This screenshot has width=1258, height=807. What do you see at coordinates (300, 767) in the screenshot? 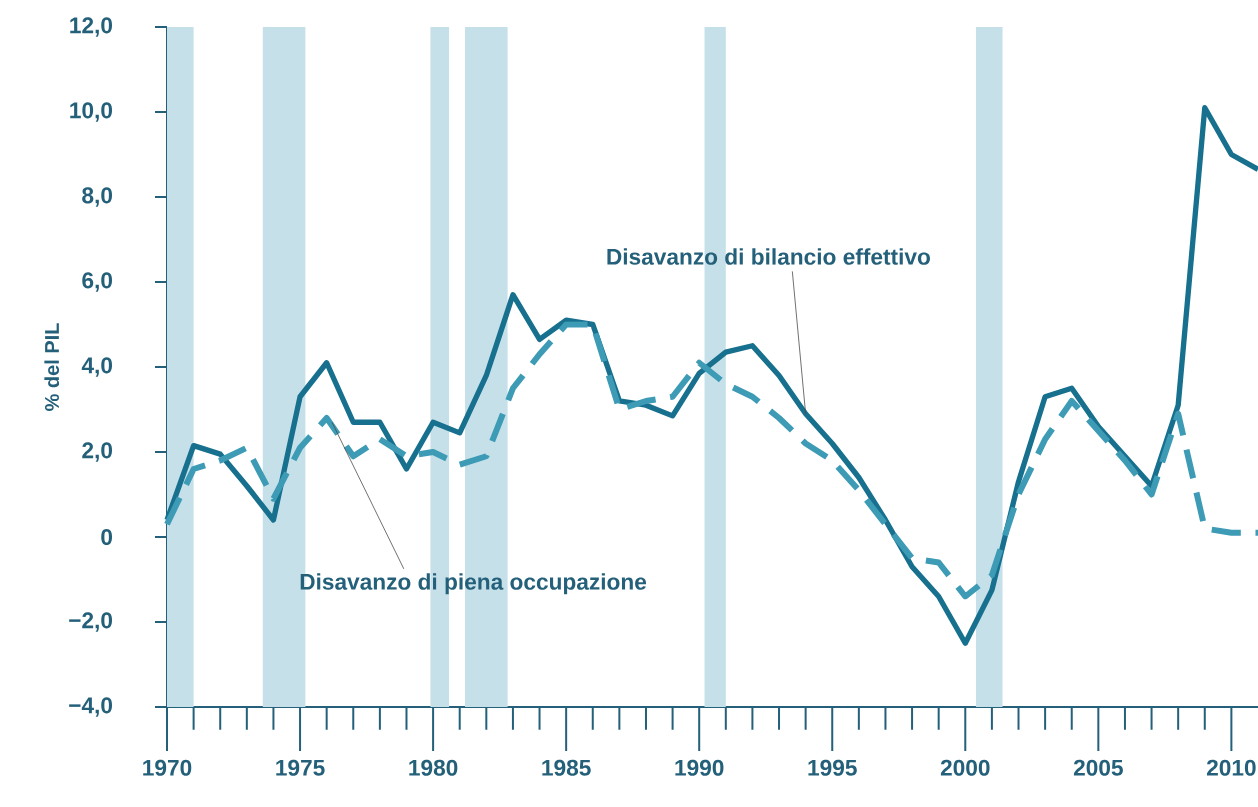
I see `x-tick-label: 1975` at bounding box center [300, 767].